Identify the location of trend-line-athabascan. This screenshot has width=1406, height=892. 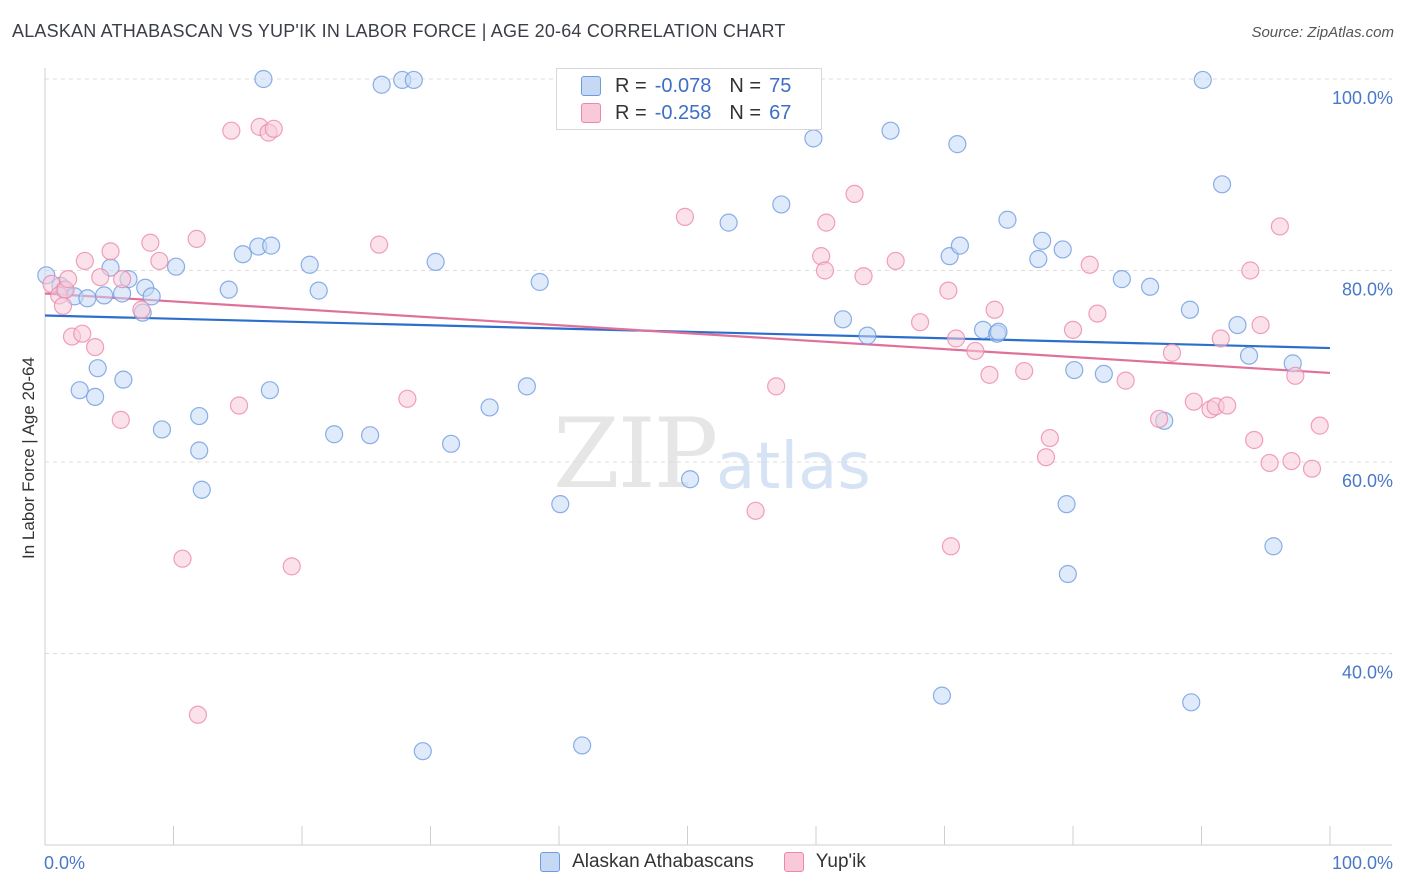
(687, 332).